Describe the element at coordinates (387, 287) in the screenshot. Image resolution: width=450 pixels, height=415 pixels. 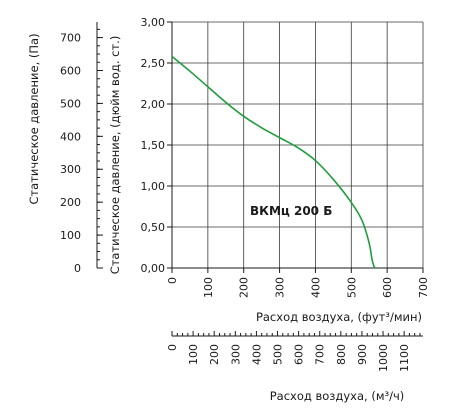
I see `x-tick-label-cfm: 600` at that location.